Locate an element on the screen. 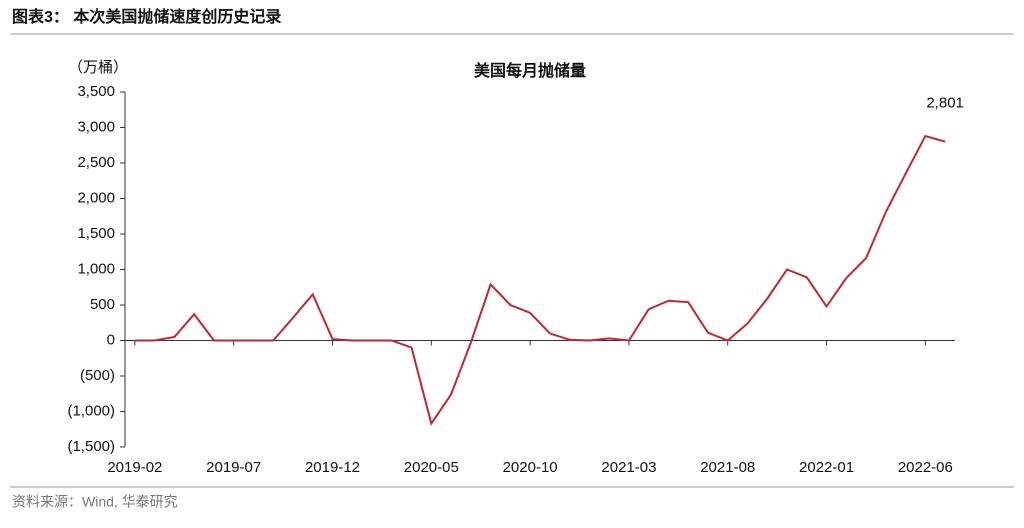 The image size is (1024, 528). y-tick-label: 3,500 is located at coordinates (96, 91).